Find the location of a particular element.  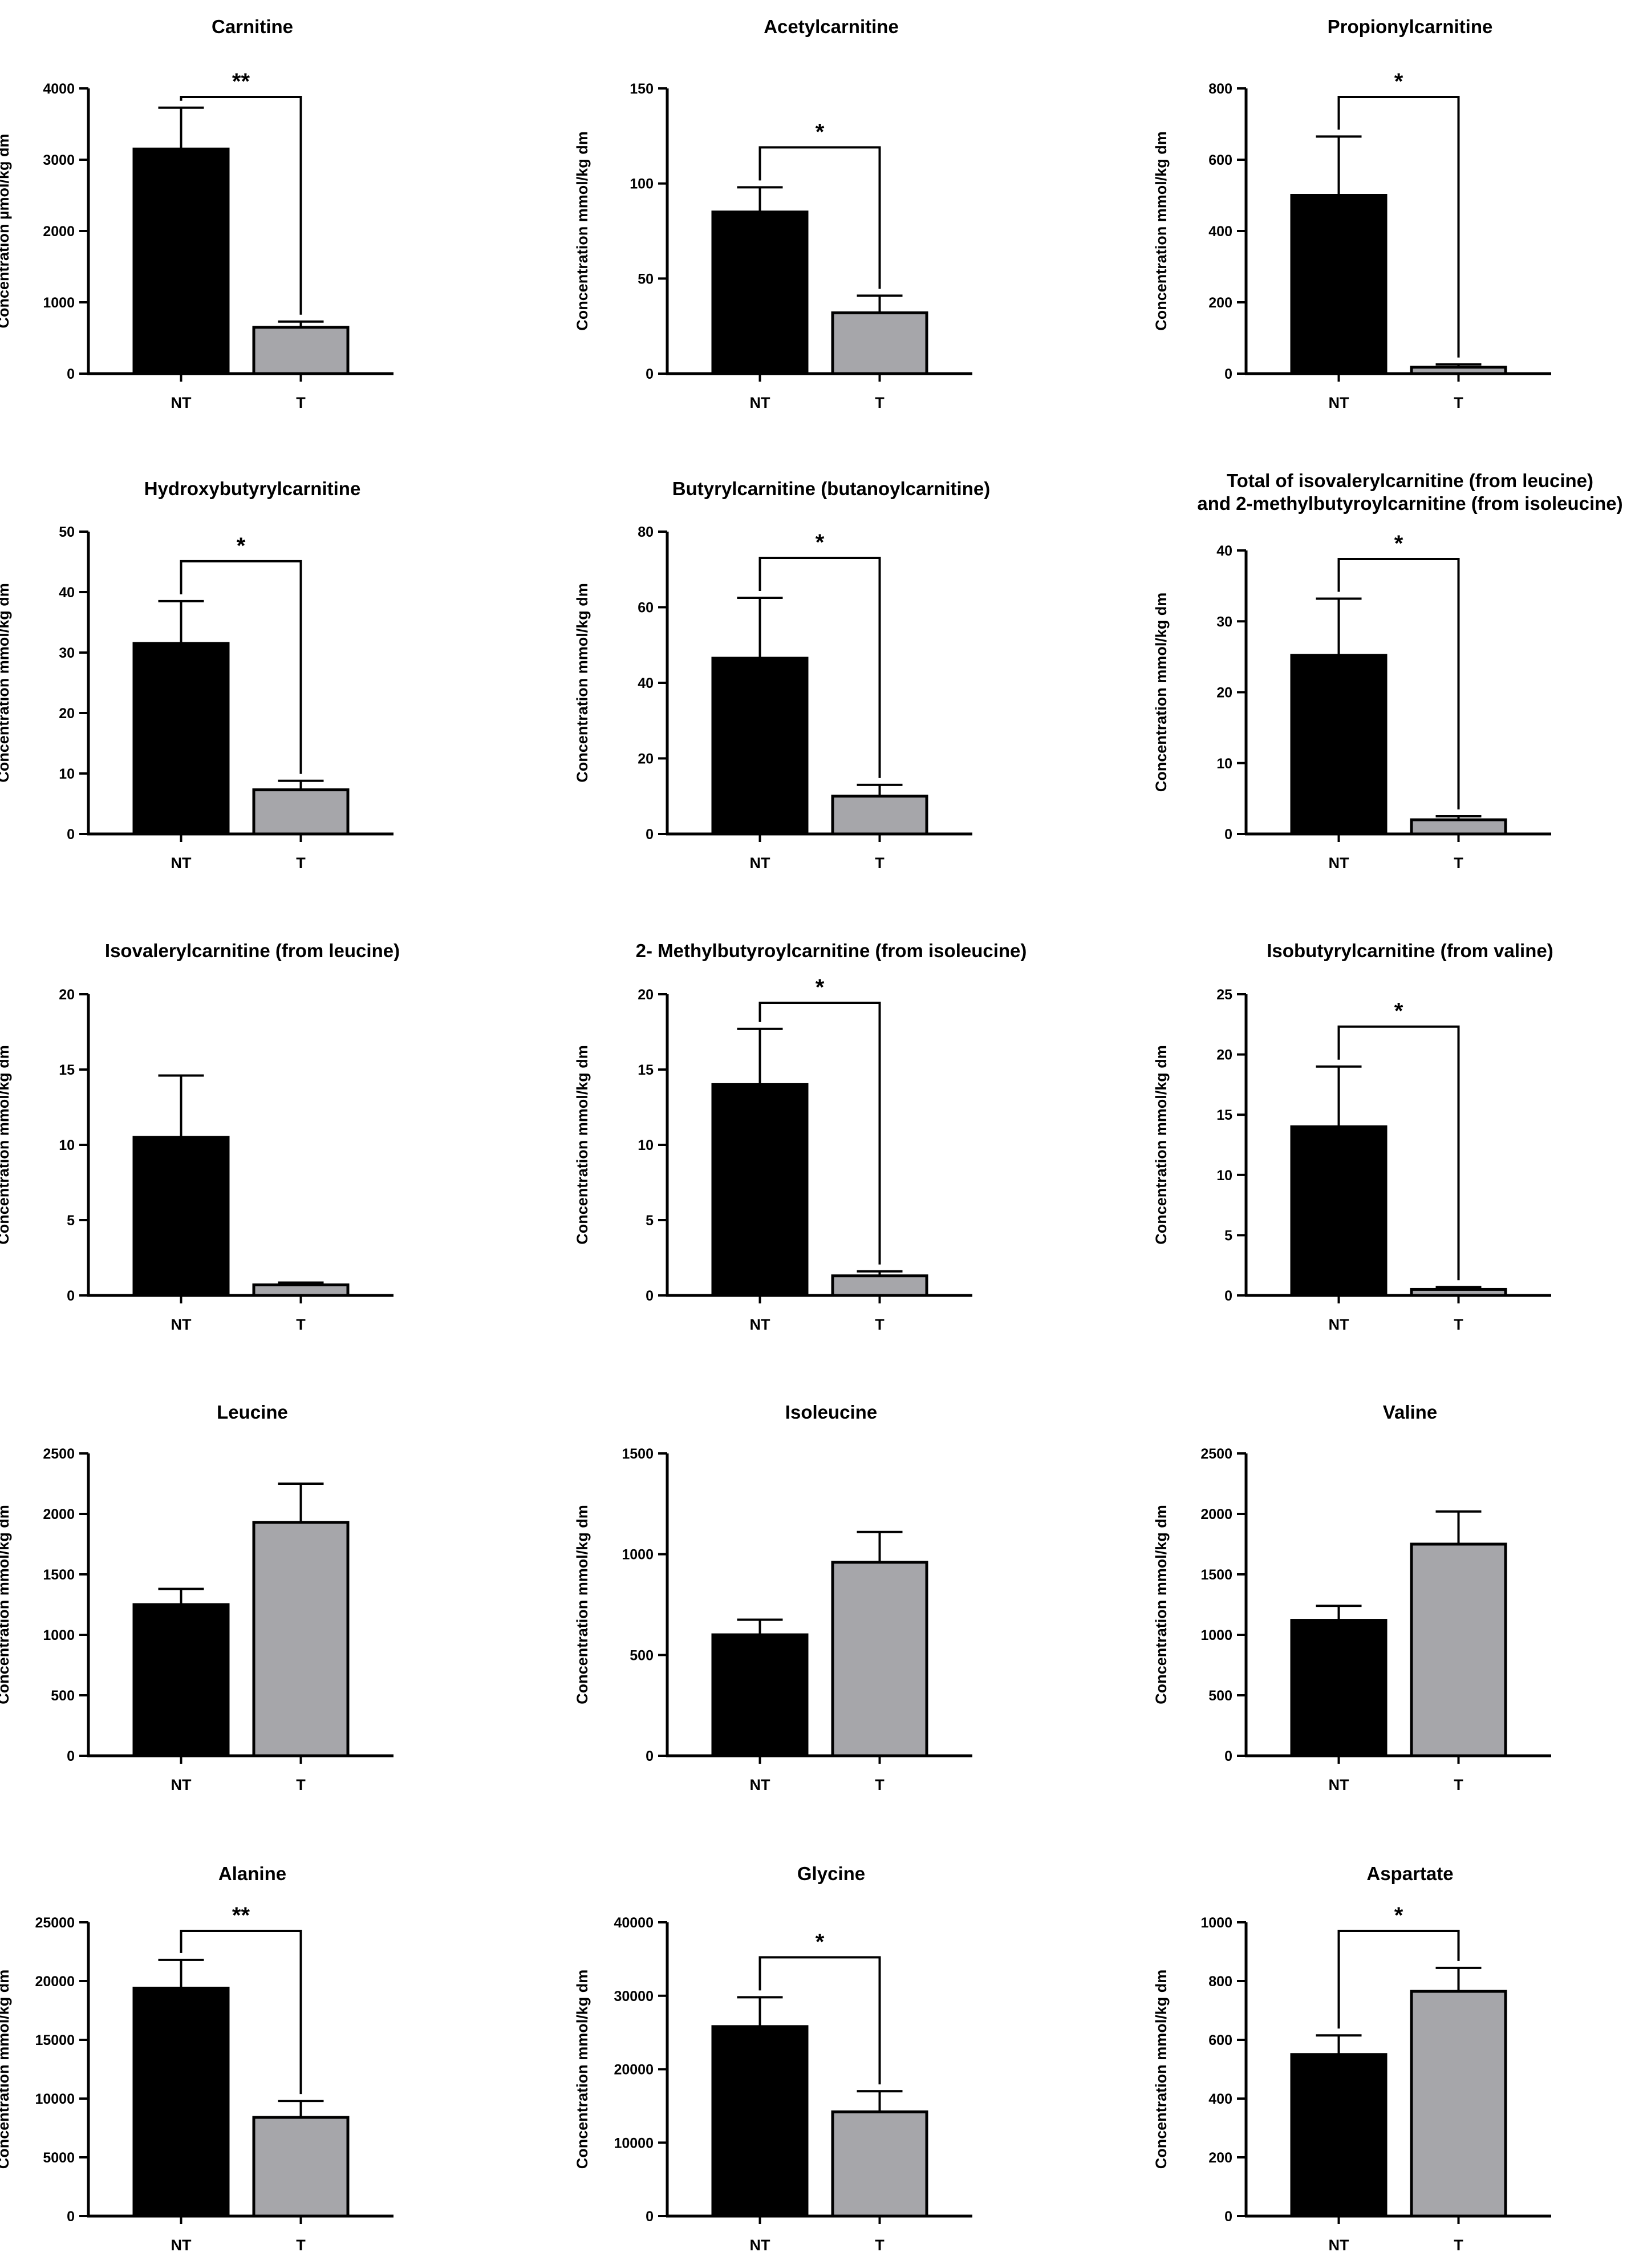

y-tick-label: 2500 is located at coordinates (1216, 1454).